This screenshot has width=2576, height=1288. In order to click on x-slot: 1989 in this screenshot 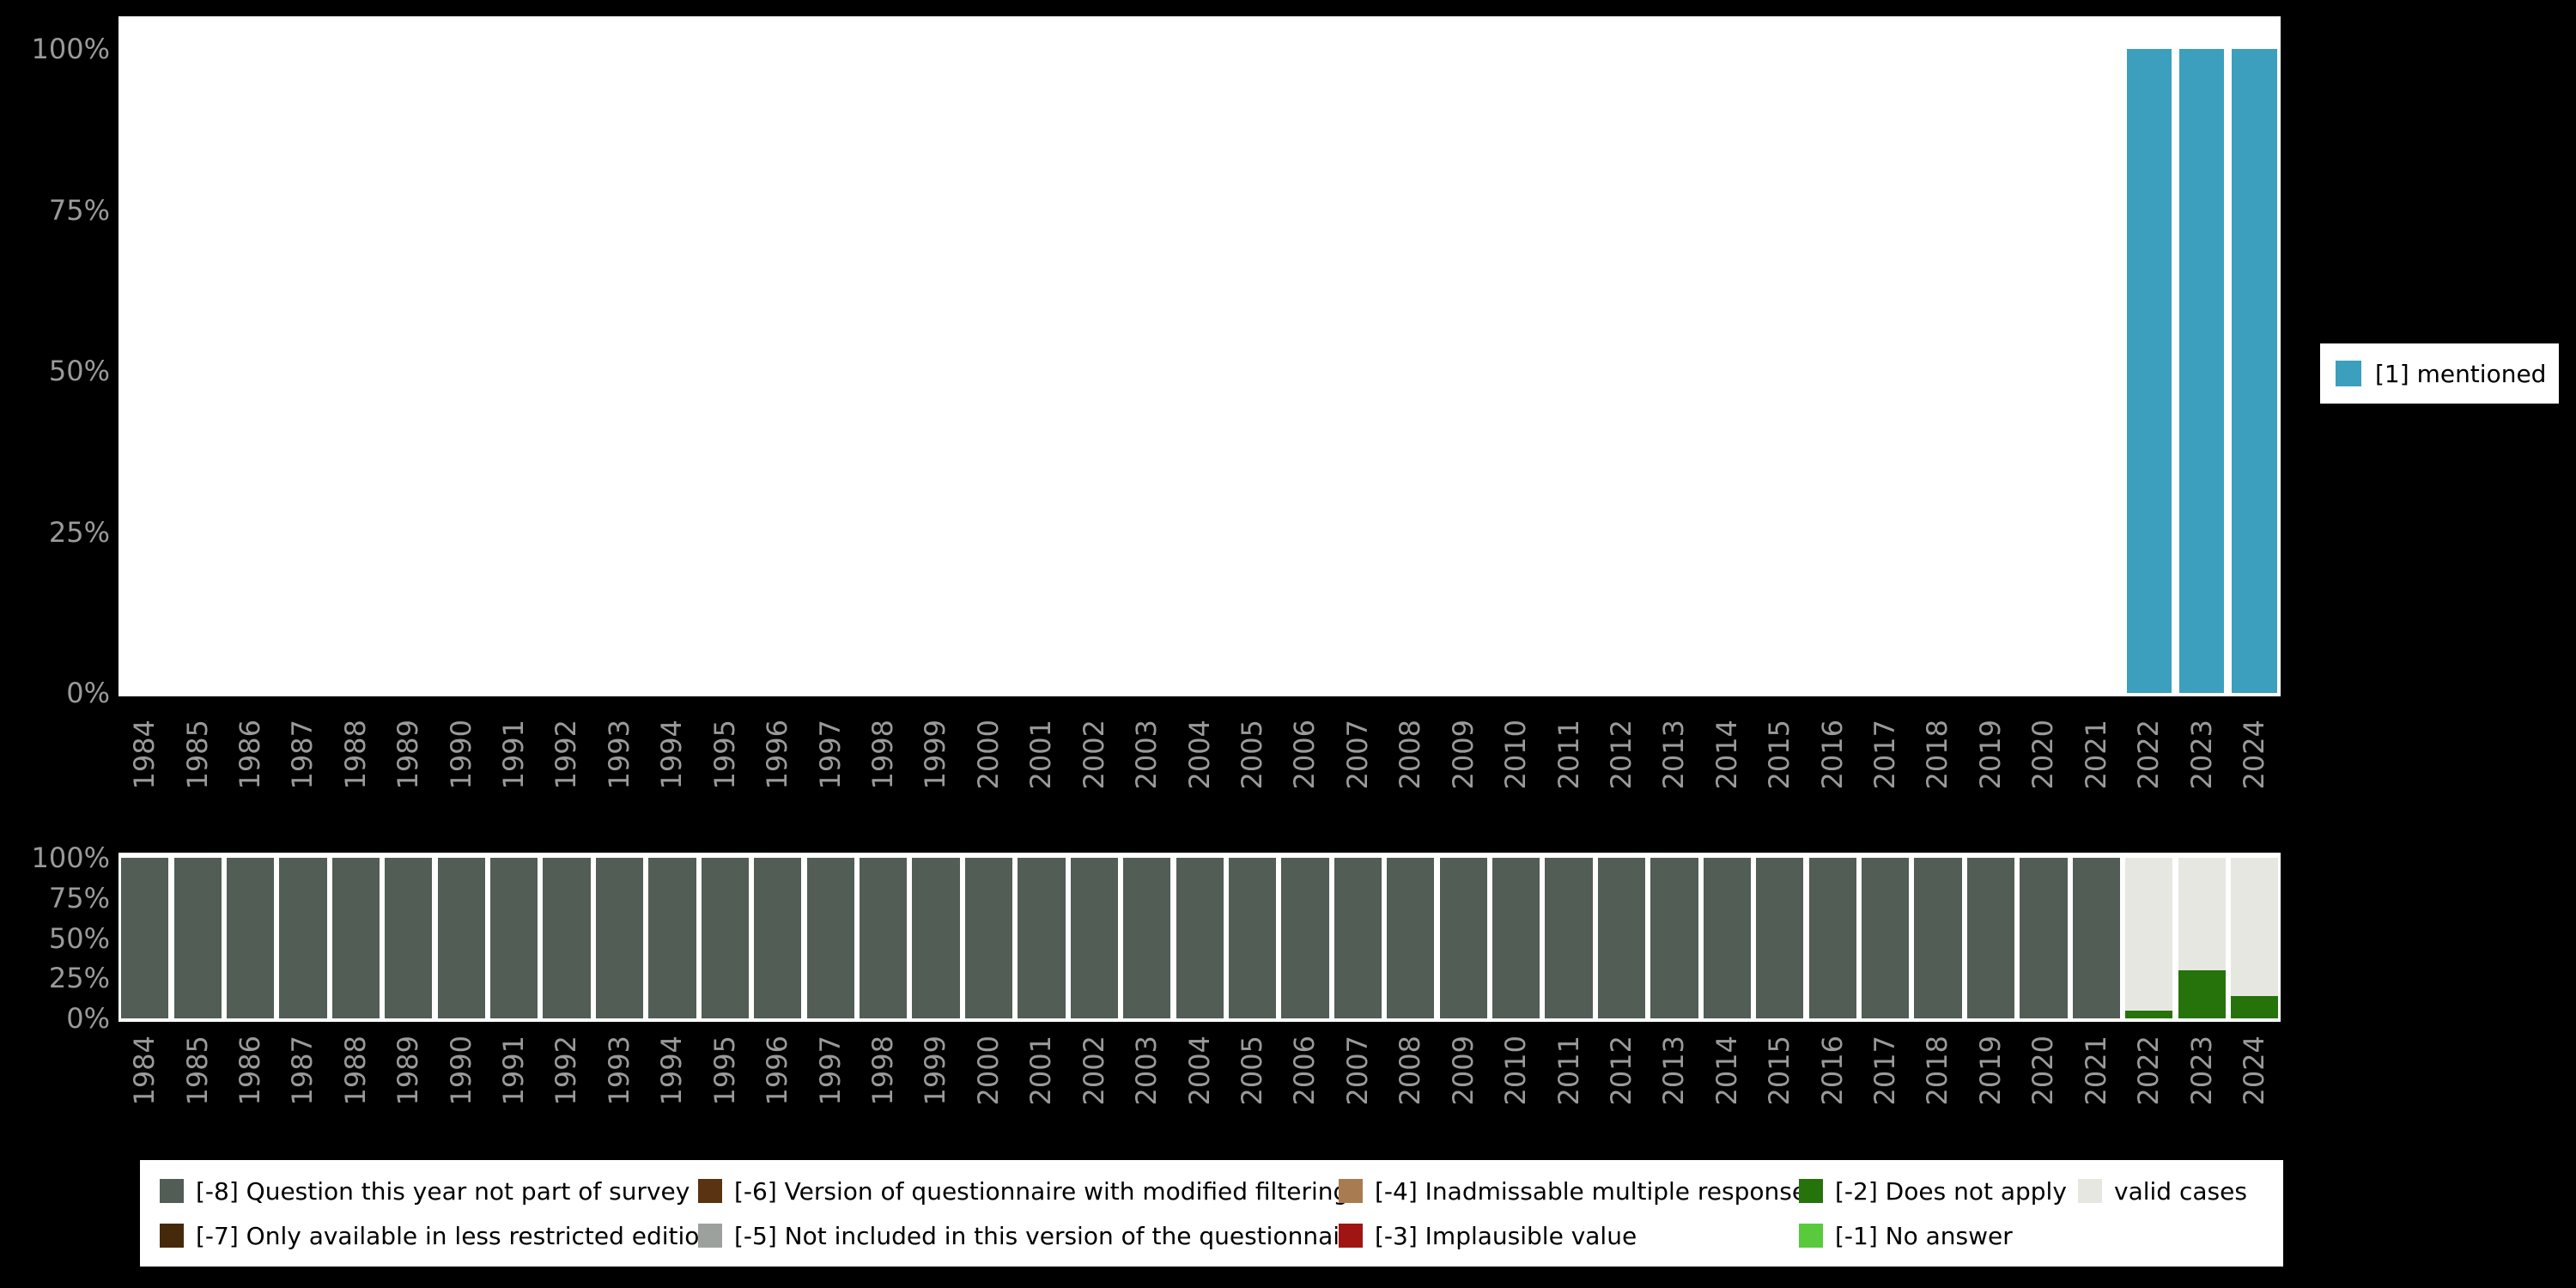, I will do `click(408, 784)`.